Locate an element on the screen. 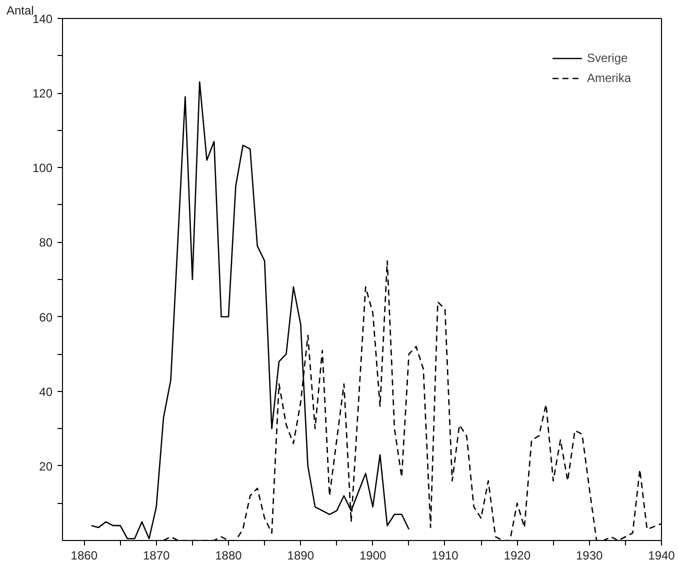  x-tick-label: 1900 is located at coordinates (372, 555).